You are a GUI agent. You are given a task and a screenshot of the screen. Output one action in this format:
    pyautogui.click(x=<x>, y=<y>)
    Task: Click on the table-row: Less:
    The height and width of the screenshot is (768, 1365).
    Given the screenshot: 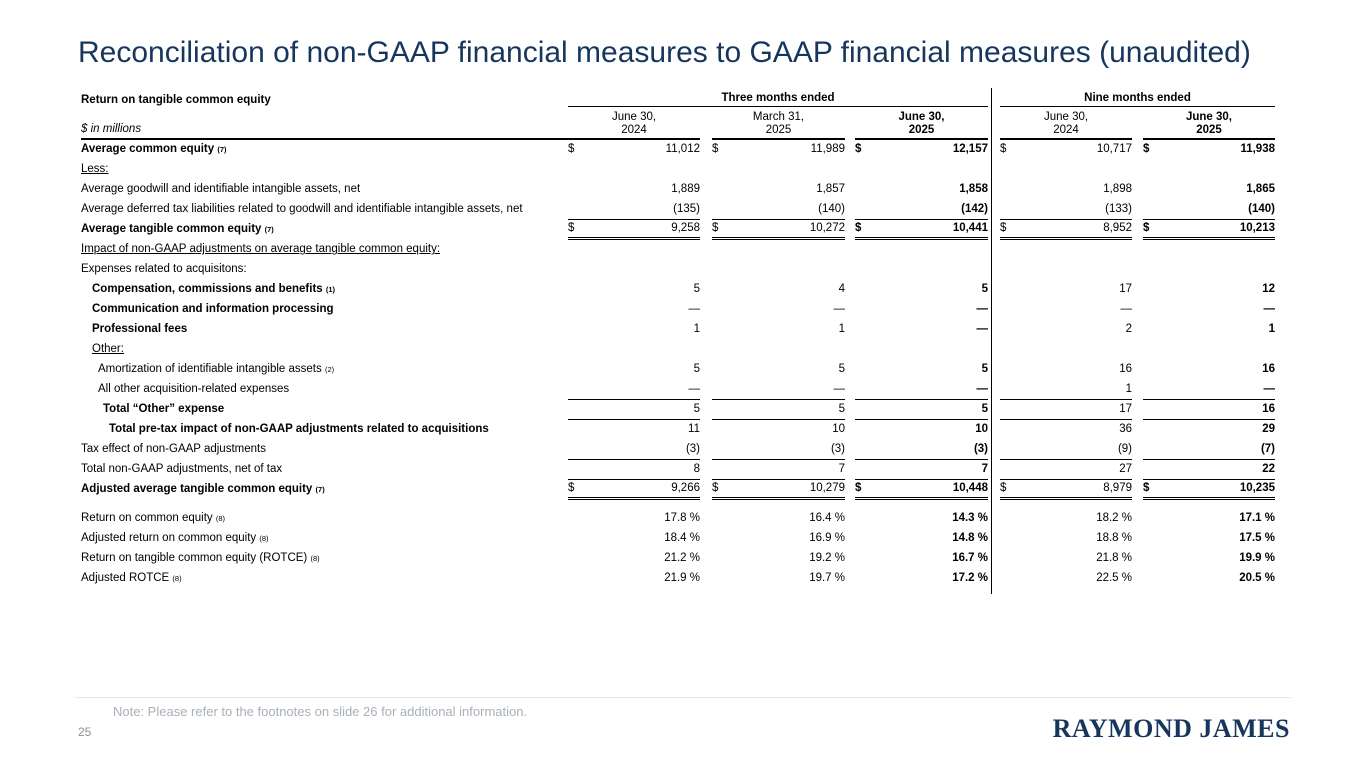 What is the action you would take?
    pyautogui.click(x=678, y=170)
    